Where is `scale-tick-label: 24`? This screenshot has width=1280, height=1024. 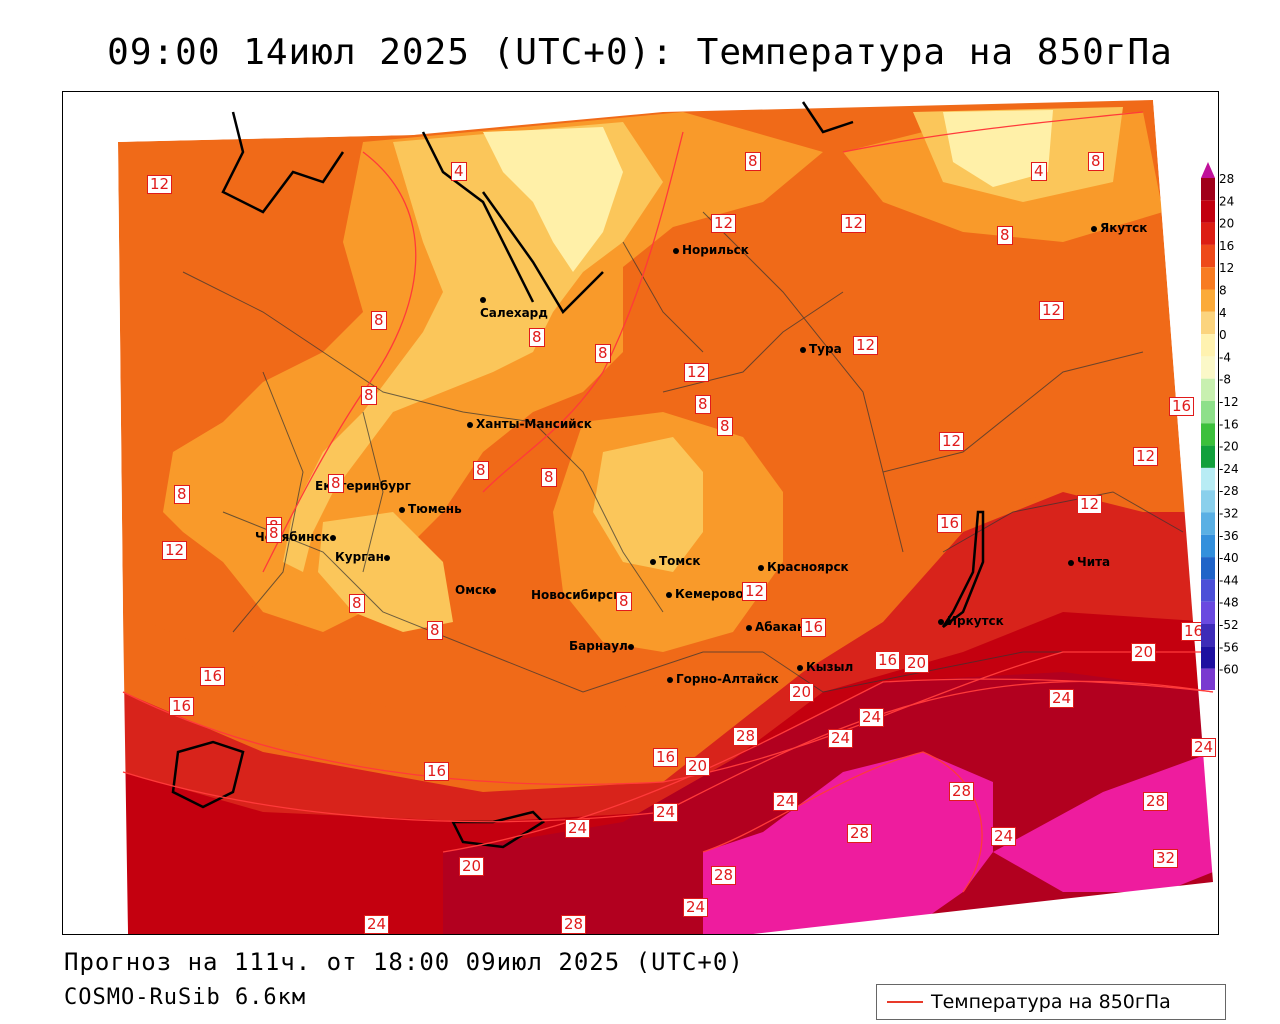
scale-tick-label: 24 is located at coordinates (1226, 201).